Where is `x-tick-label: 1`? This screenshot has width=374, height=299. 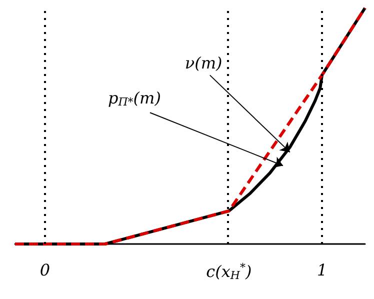
x-tick-label: 1 is located at coordinates (322, 270).